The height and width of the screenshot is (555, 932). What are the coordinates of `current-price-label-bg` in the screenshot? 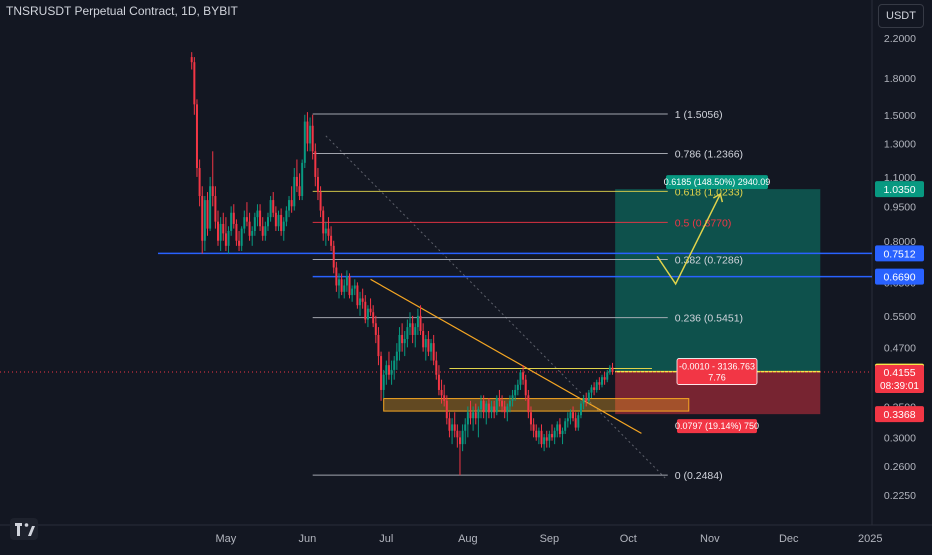 It's located at (899, 379).